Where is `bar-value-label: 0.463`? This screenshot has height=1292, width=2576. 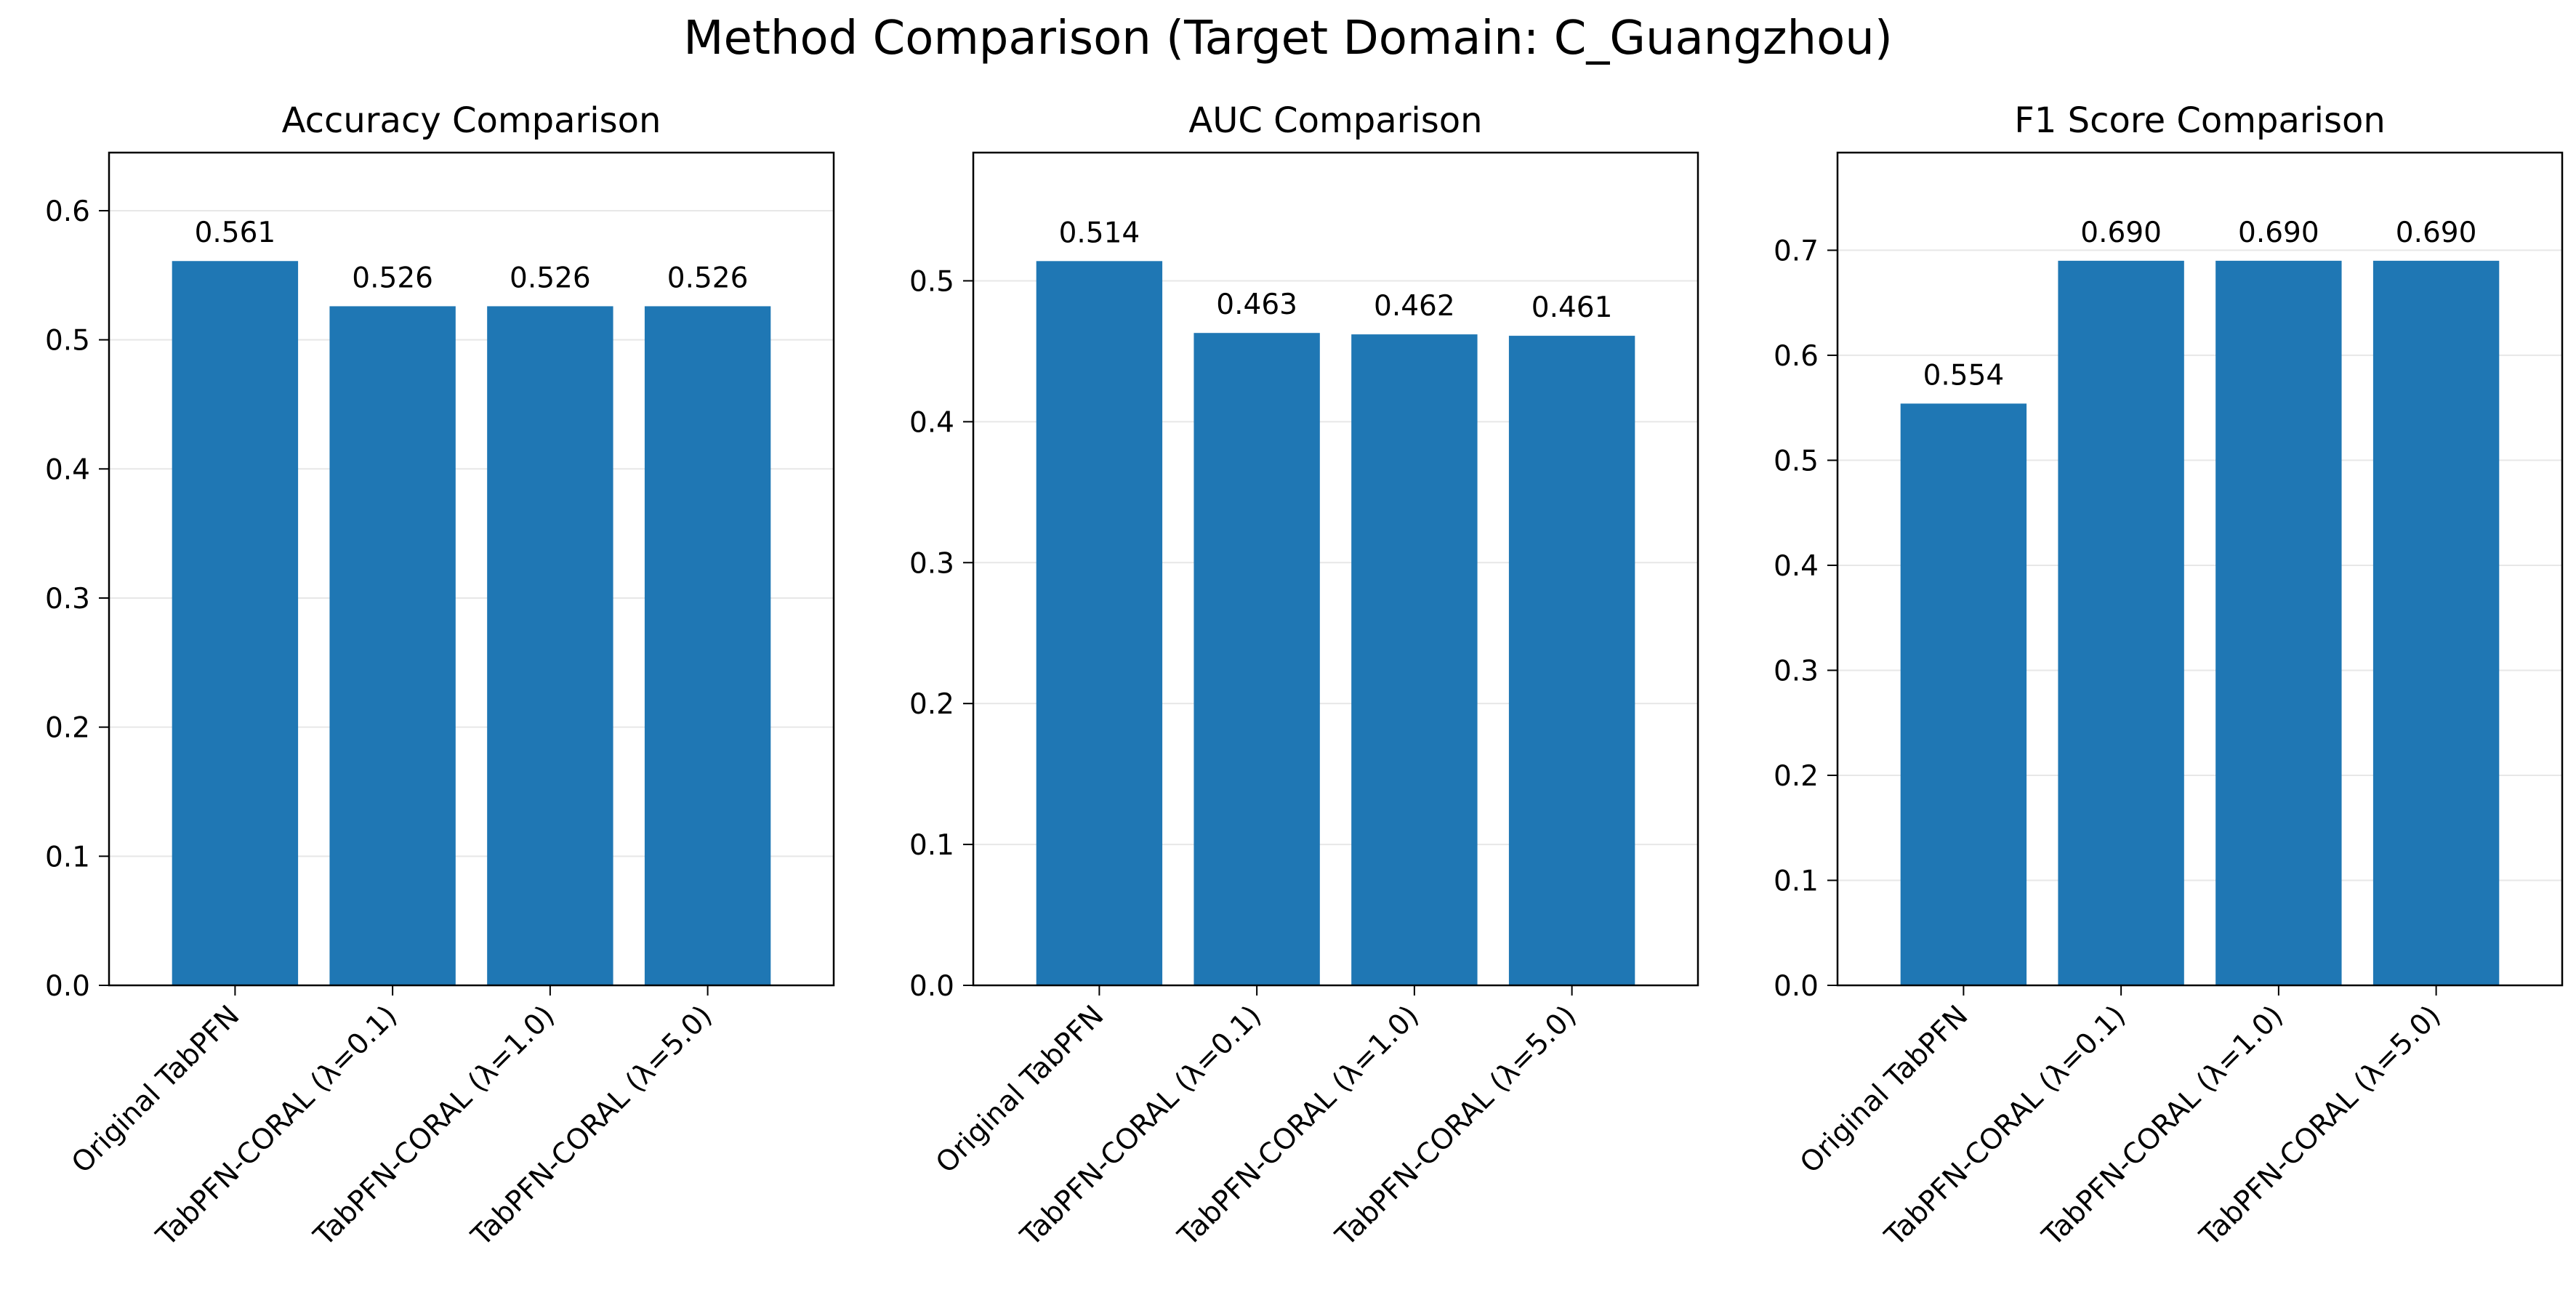
bar-value-label: 0.463 is located at coordinates (1256, 304).